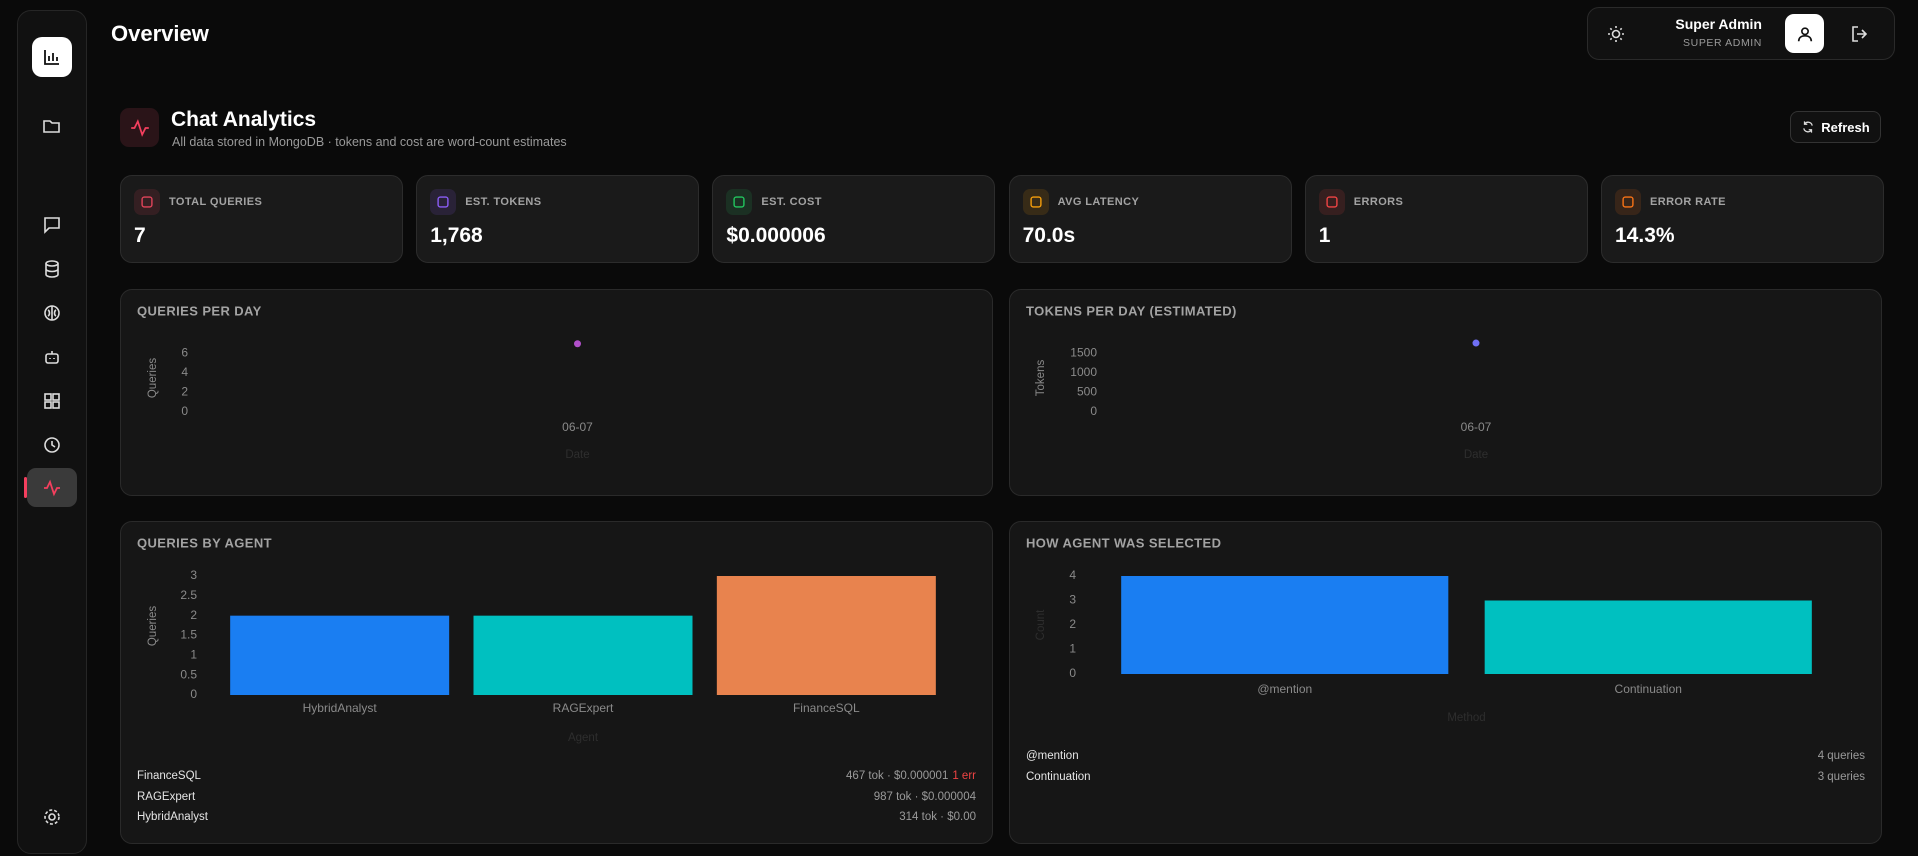 This screenshot has height=856, width=1918. What do you see at coordinates (854, 219) in the screenshot?
I see `stat-card: EST. COST $0.000006` at bounding box center [854, 219].